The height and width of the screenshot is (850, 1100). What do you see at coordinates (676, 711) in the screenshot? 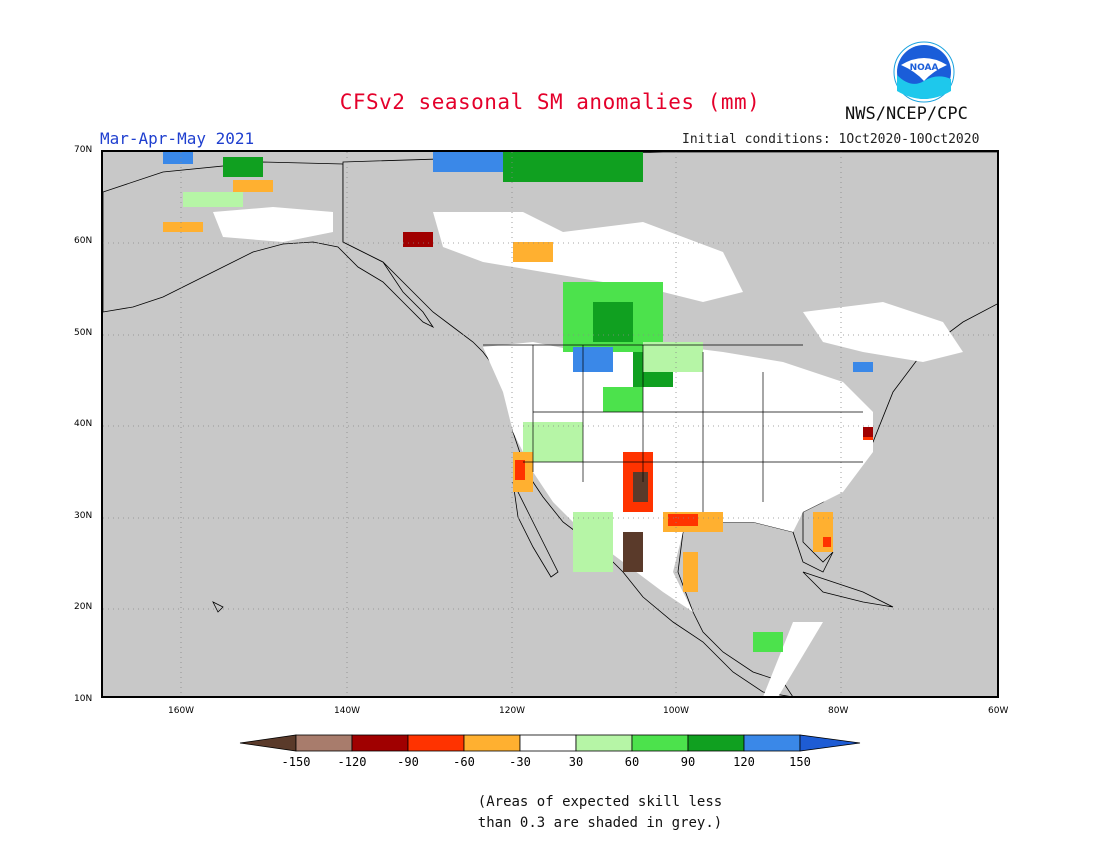
I see `lon-label: 100W` at bounding box center [676, 711].